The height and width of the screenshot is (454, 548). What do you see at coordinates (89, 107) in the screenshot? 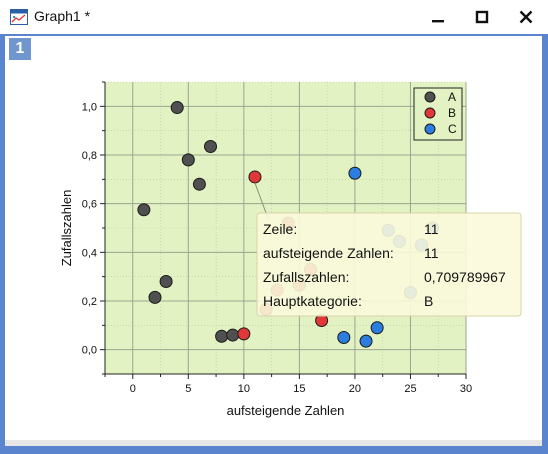
I see `y-tick-label: 1,0` at bounding box center [89, 107].